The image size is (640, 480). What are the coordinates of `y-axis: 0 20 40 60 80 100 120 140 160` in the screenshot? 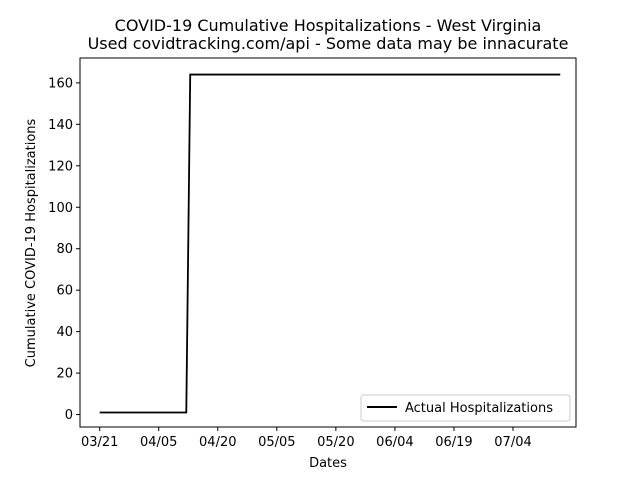 It's located at (64, 249).